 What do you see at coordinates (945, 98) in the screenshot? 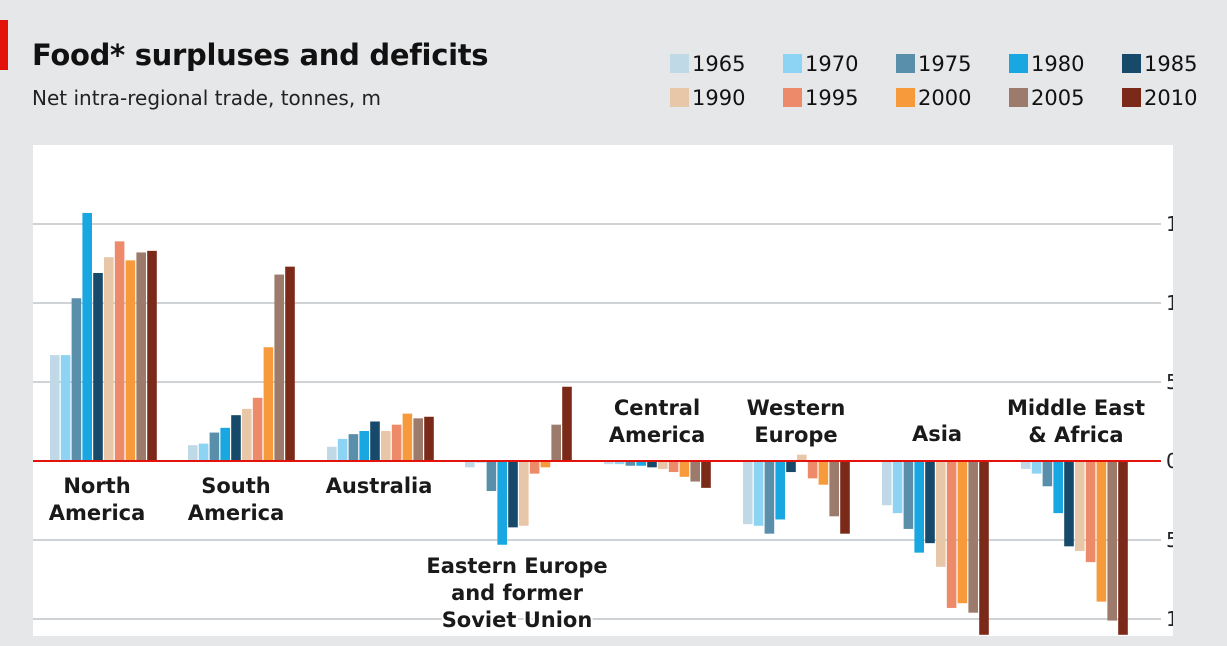
I see `legend-label: 2000` at bounding box center [945, 98].